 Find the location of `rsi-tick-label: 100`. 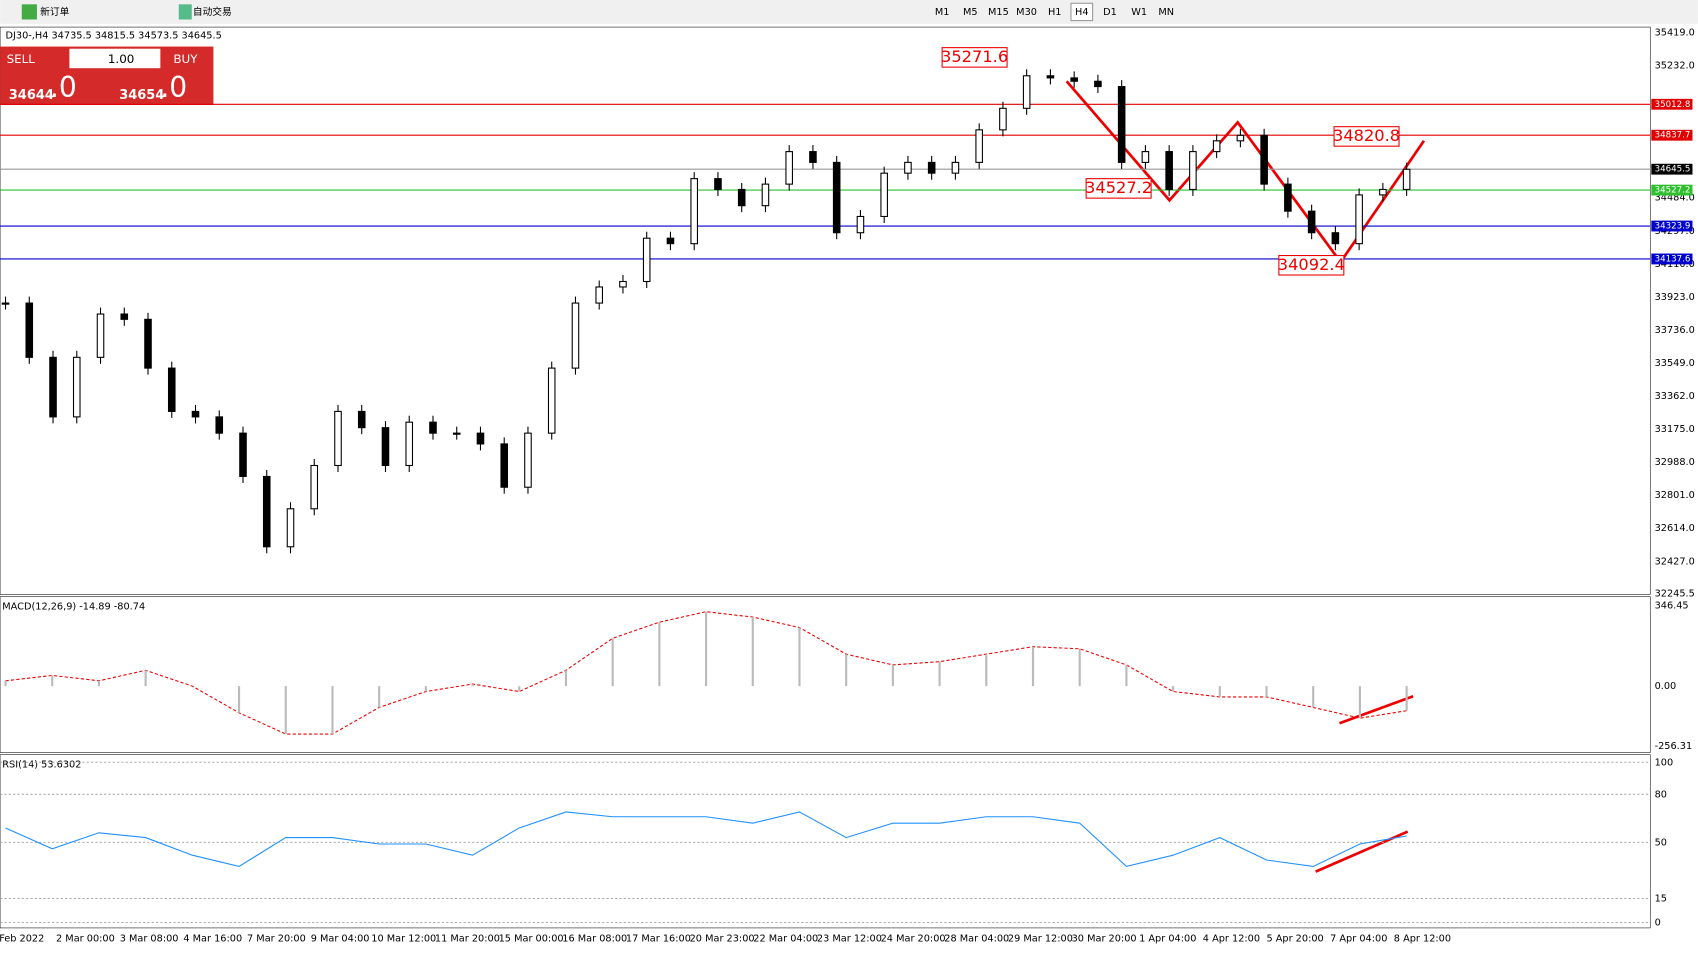

rsi-tick-label: 100 is located at coordinates (1664, 762).